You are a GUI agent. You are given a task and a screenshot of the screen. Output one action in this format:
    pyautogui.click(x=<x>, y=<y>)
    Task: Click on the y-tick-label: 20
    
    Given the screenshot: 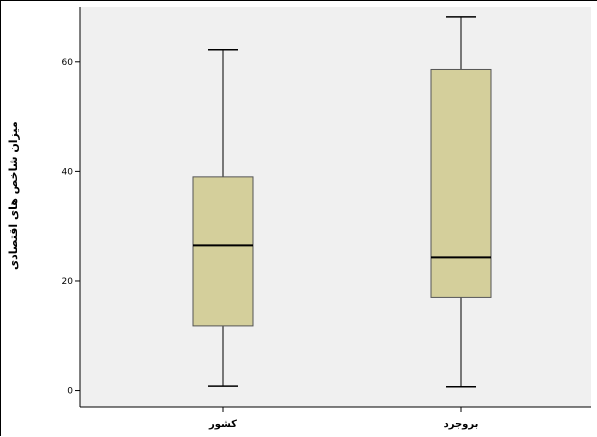 What is the action you would take?
    pyautogui.click(x=68, y=282)
    